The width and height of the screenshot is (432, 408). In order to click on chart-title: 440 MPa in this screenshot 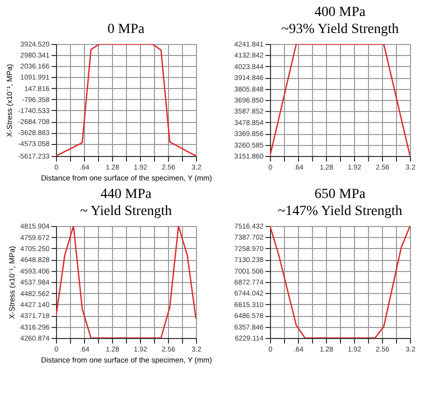, I will do `click(126, 194)`.